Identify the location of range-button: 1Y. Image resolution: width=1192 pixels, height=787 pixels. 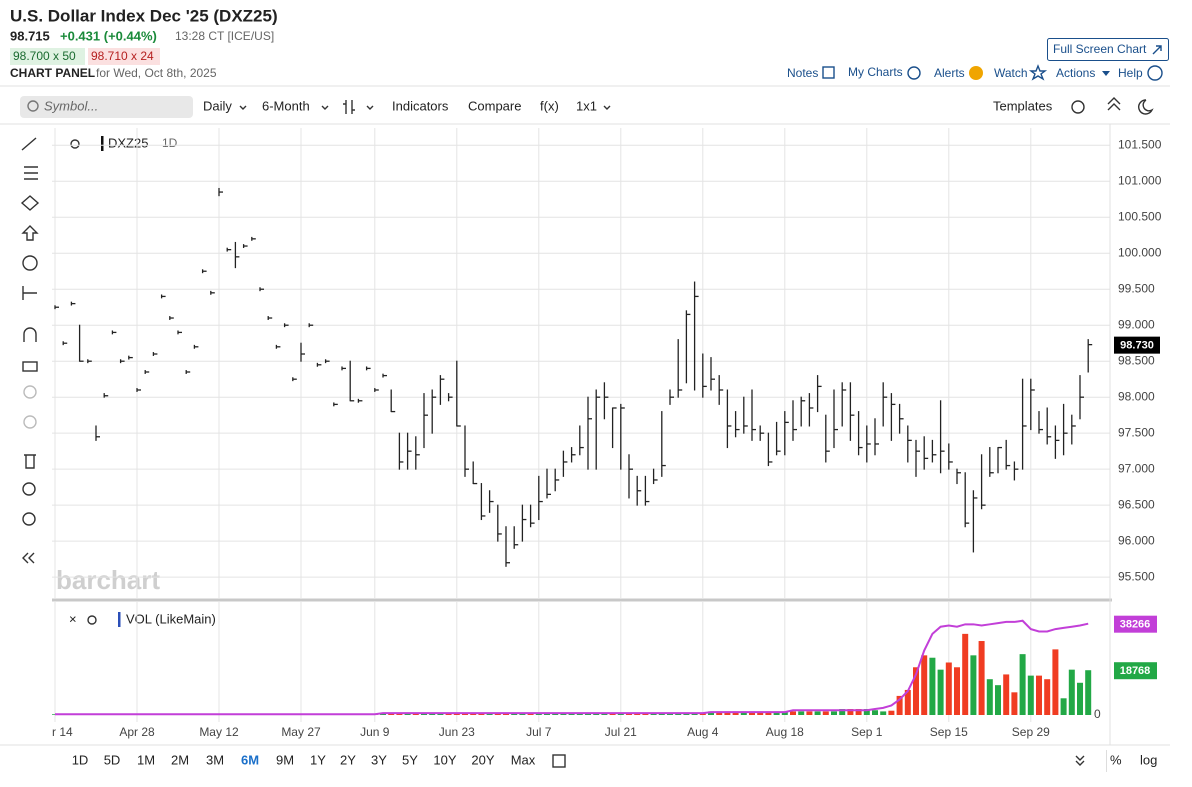
(318, 759).